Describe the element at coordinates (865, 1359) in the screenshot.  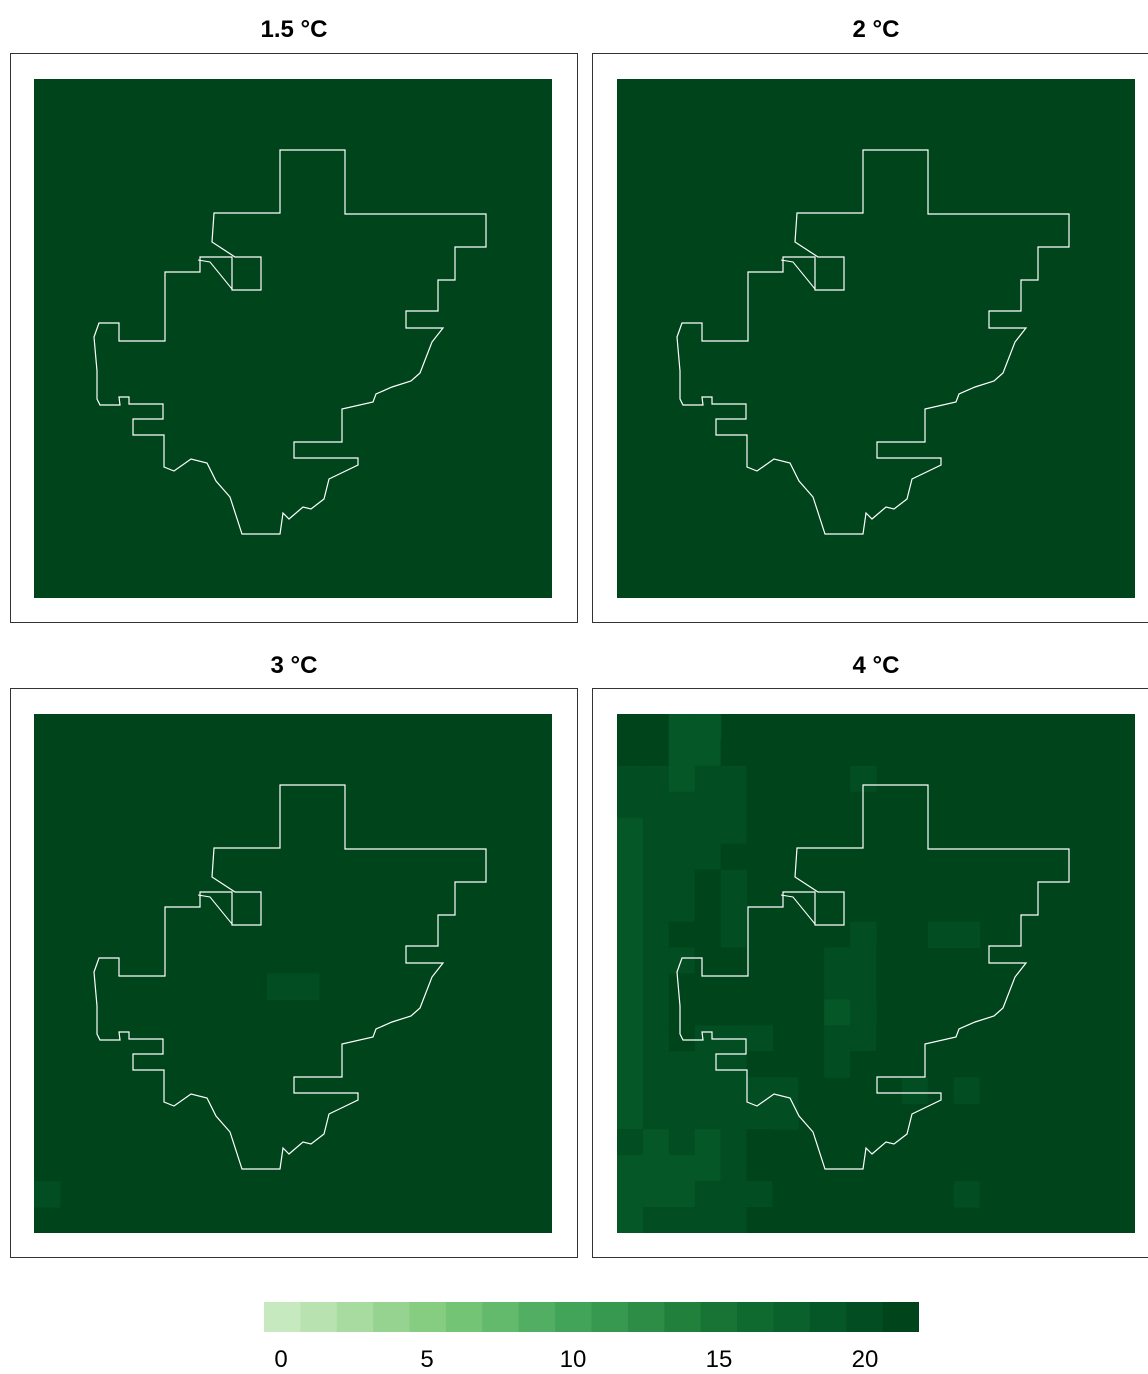
I see `colorbar-tick-20: 20` at that location.